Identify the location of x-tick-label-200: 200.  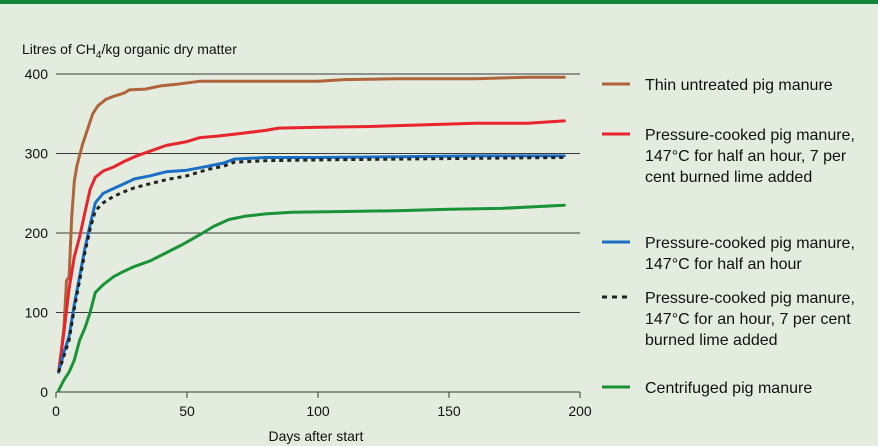
(580, 411).